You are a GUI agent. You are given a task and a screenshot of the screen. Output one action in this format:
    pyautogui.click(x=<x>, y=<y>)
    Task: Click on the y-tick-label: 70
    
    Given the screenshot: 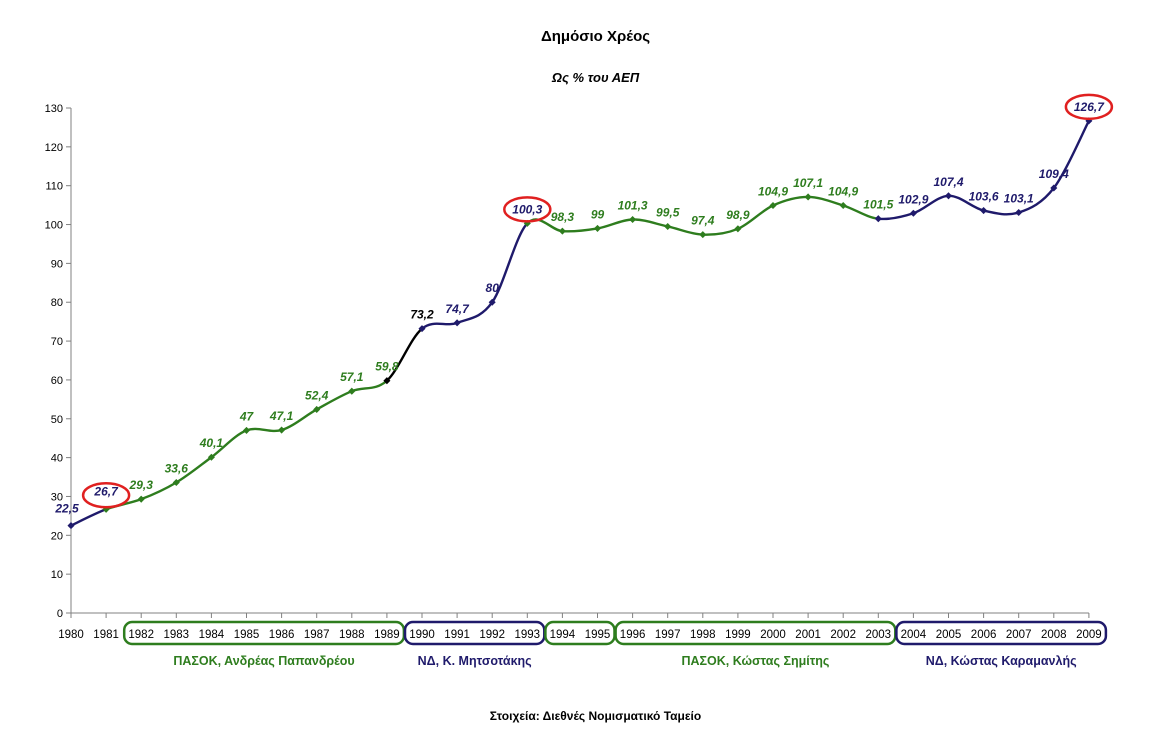 What is the action you would take?
    pyautogui.click(x=57, y=342)
    